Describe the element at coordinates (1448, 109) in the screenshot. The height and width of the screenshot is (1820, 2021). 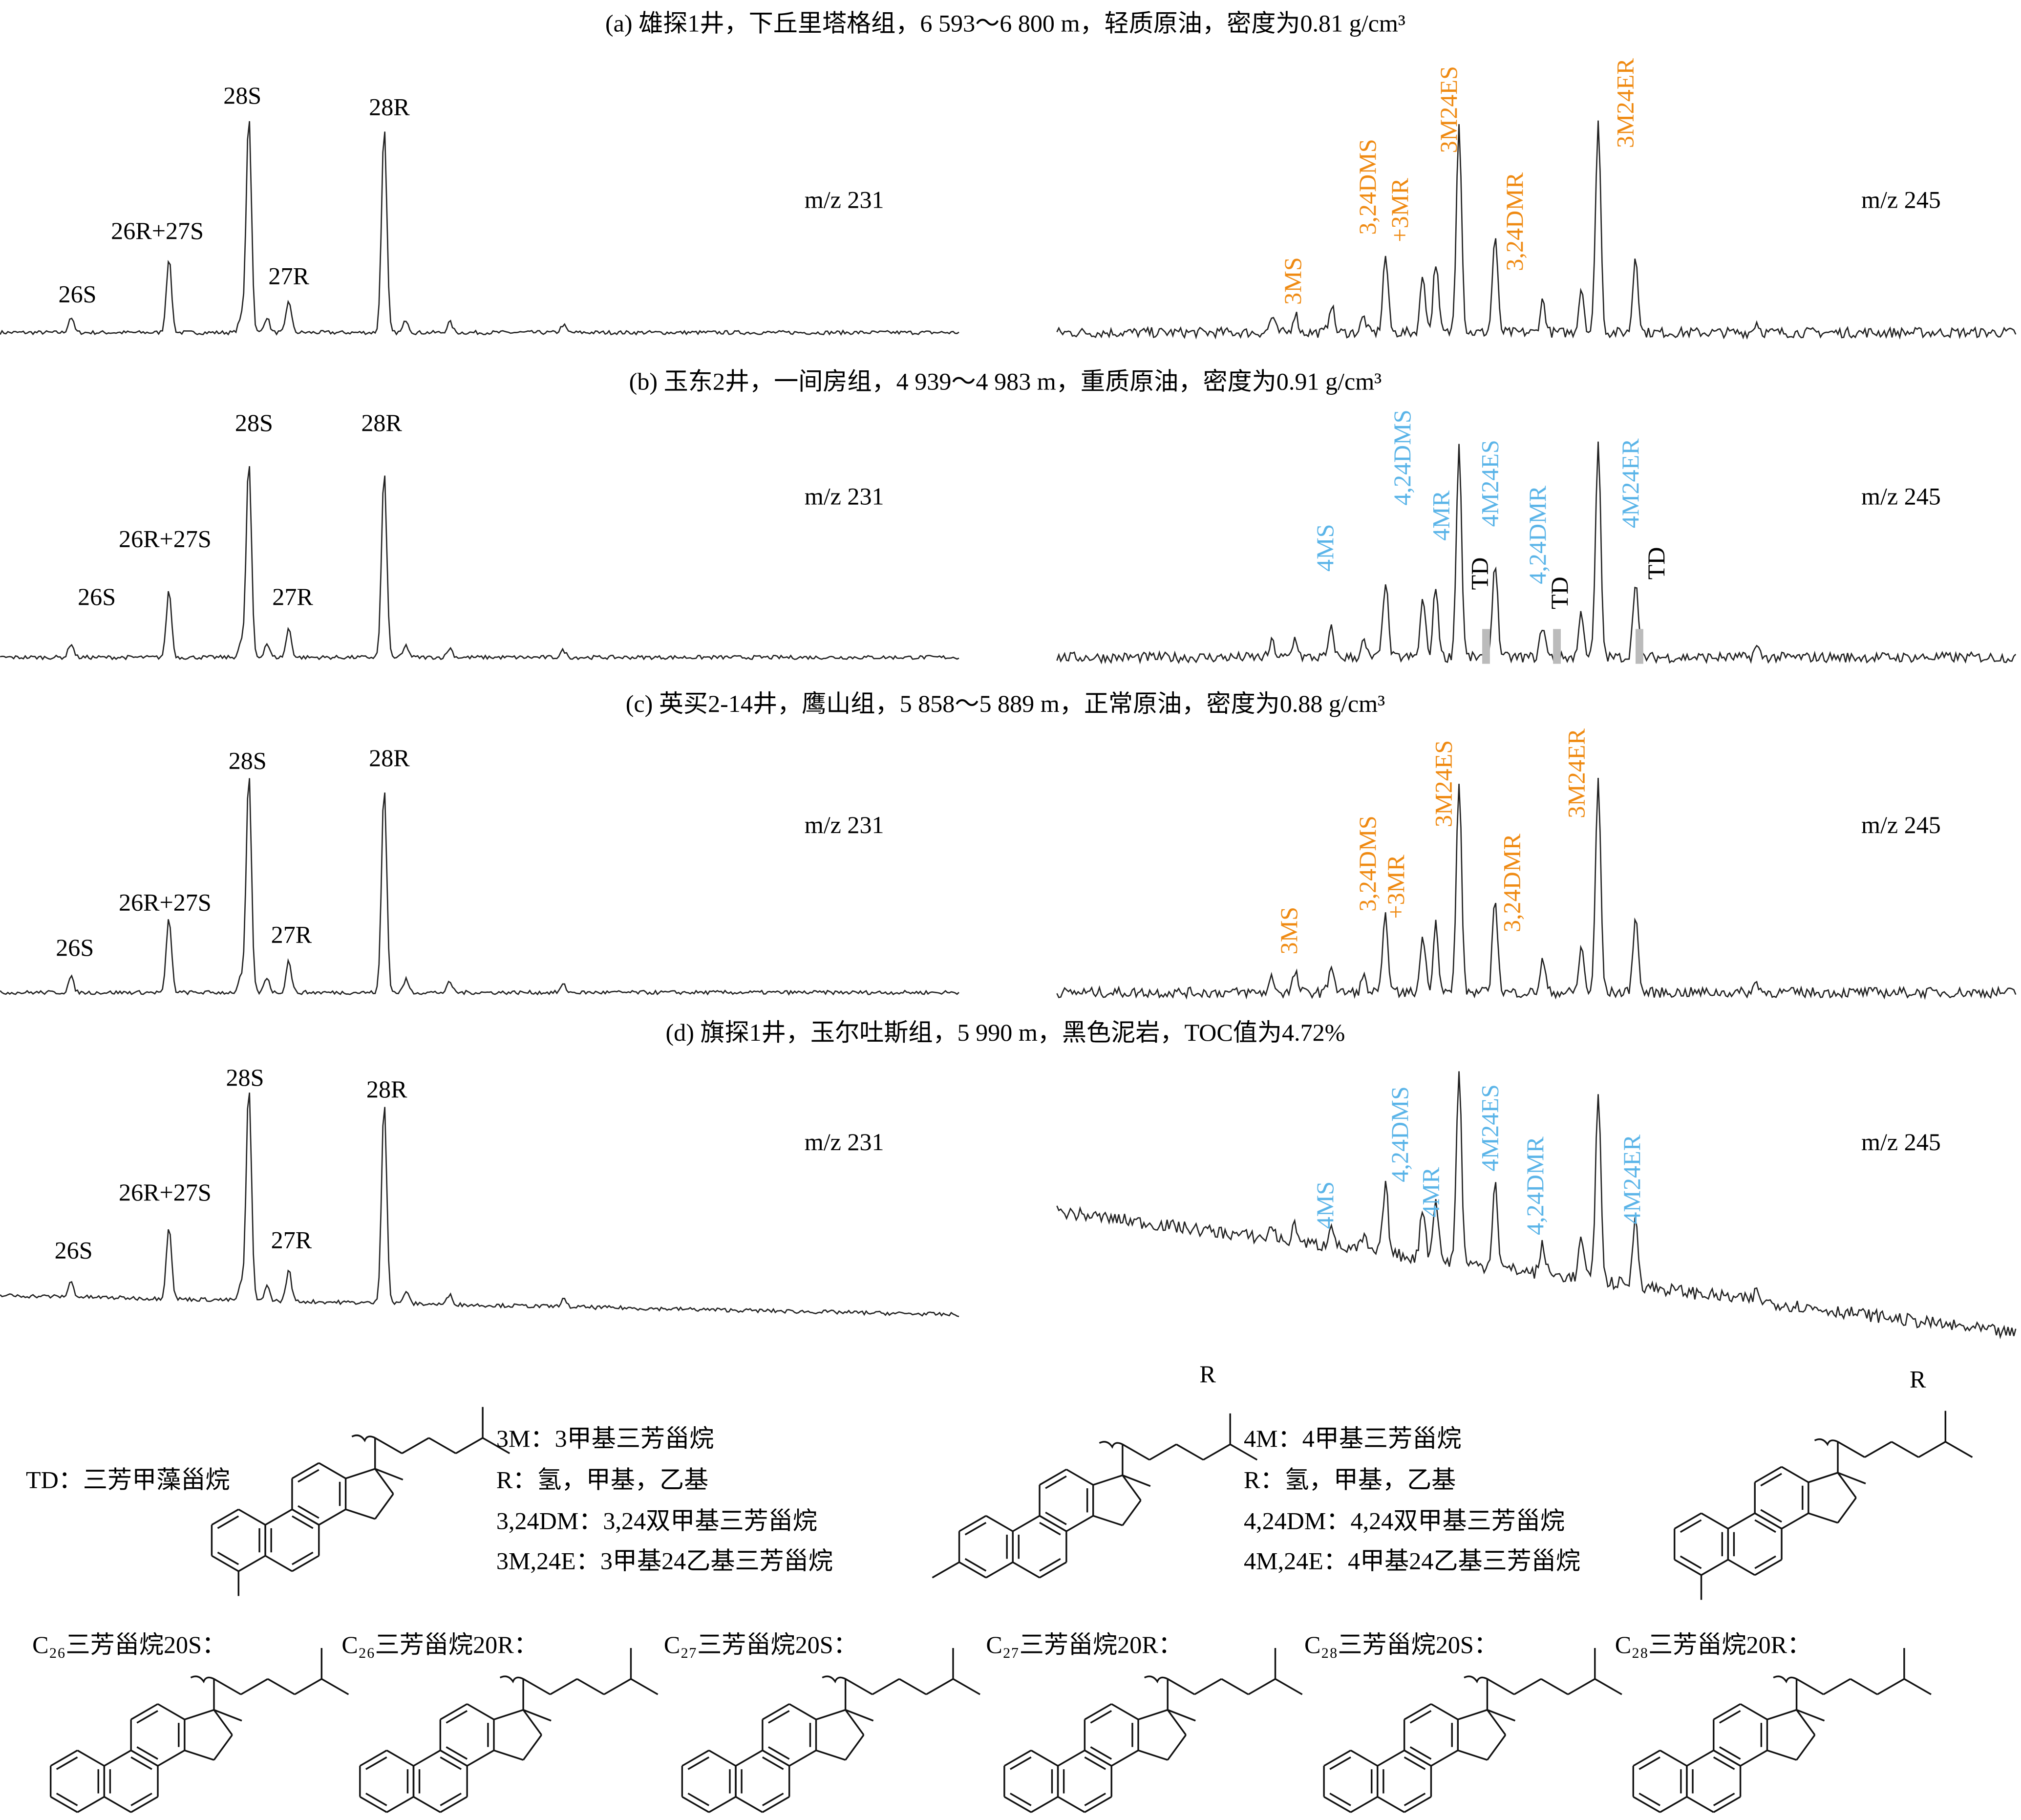
I see `peak-label: 3M24ES` at that location.